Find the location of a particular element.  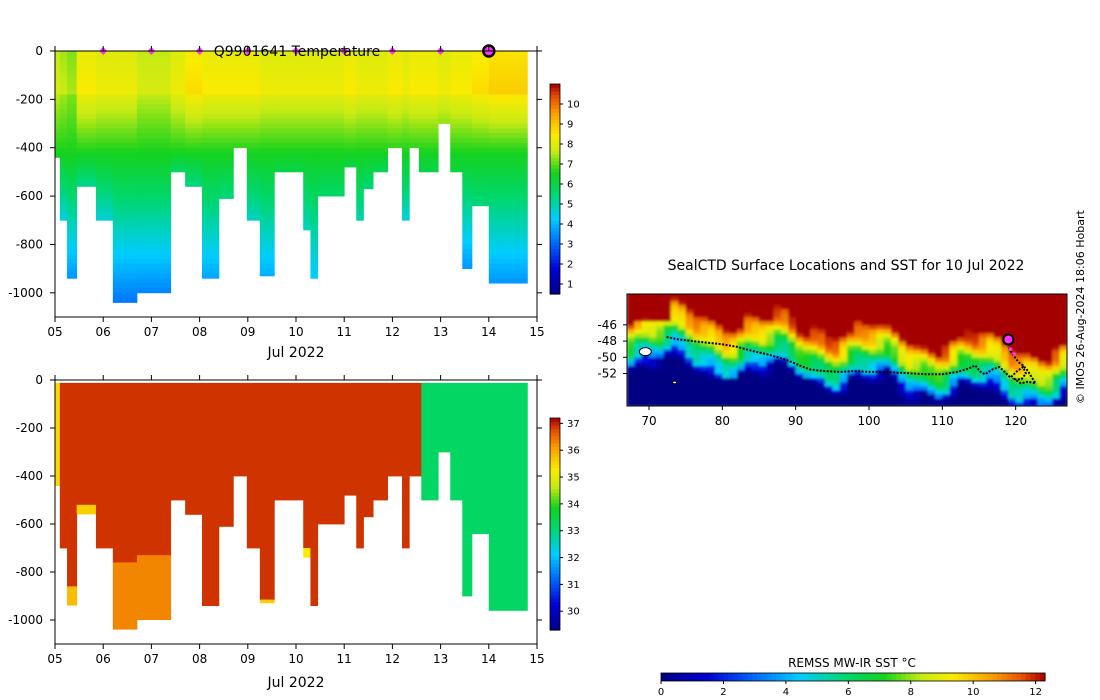

temperature-colorbar-segment is located at coordinates (555, 226).